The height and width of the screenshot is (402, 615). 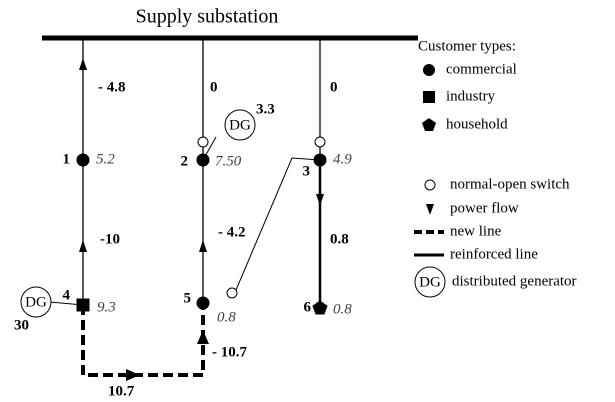 I want to click on legend-item: household, so click(x=477, y=124).